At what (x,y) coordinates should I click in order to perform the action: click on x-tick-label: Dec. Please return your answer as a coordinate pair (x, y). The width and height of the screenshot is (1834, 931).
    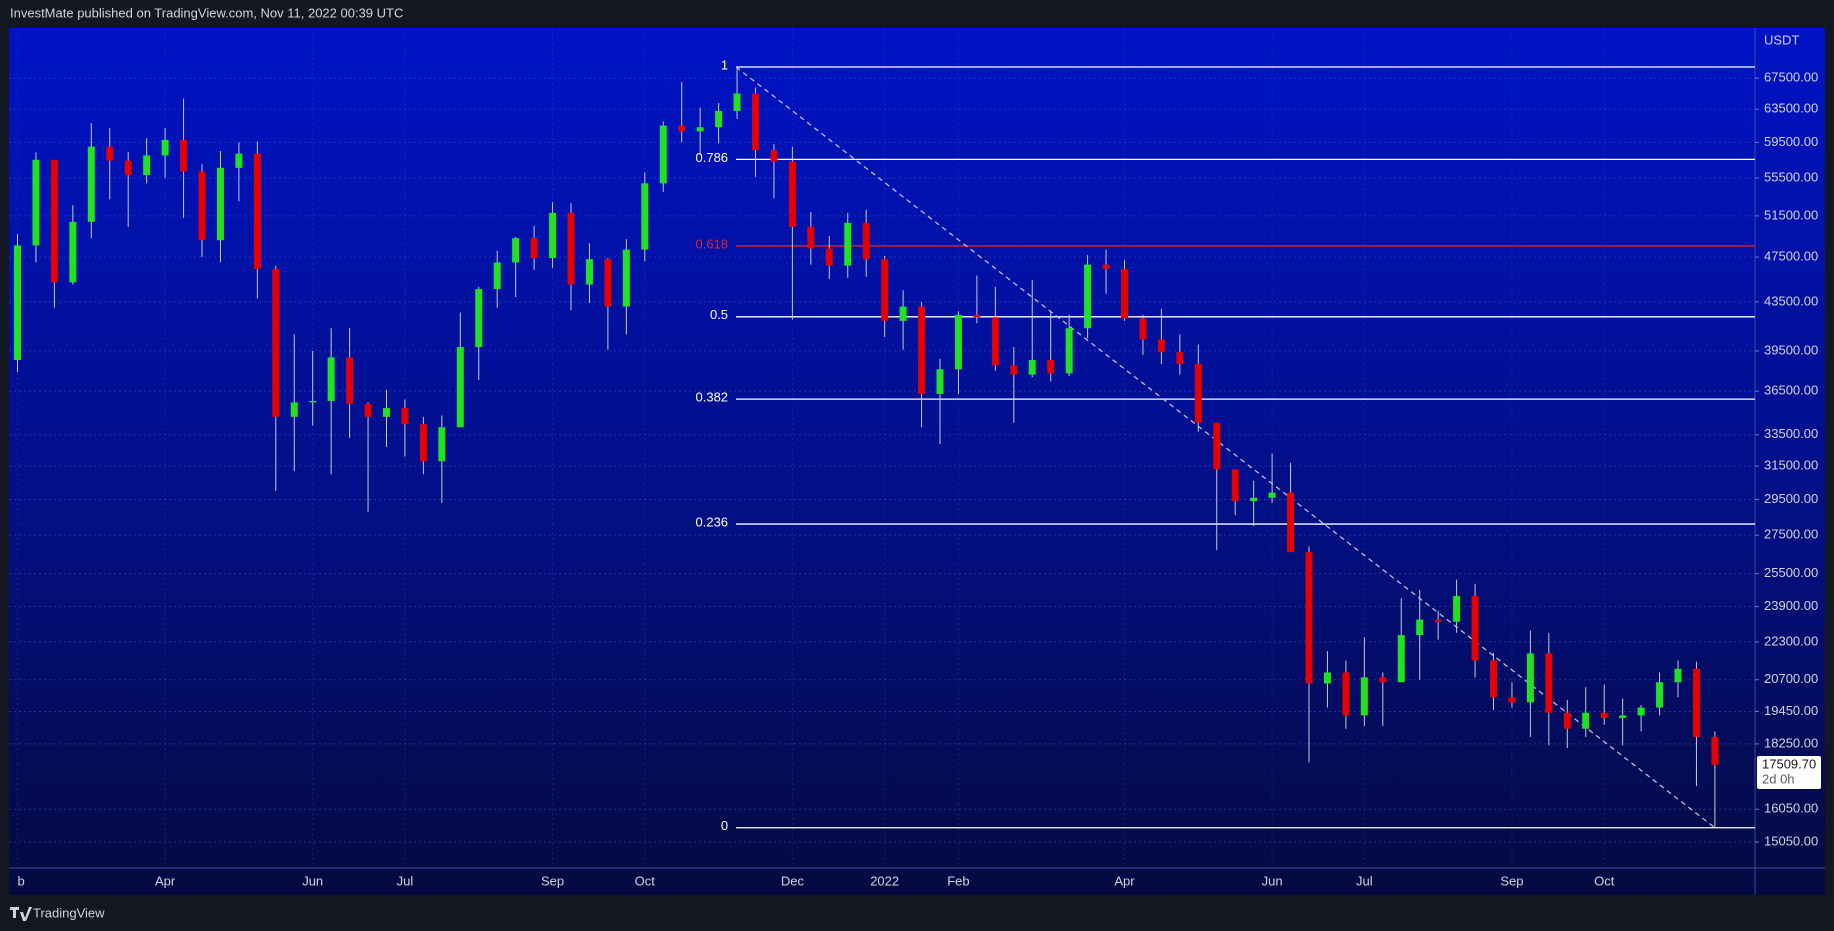
    Looking at the image, I should click on (793, 880).